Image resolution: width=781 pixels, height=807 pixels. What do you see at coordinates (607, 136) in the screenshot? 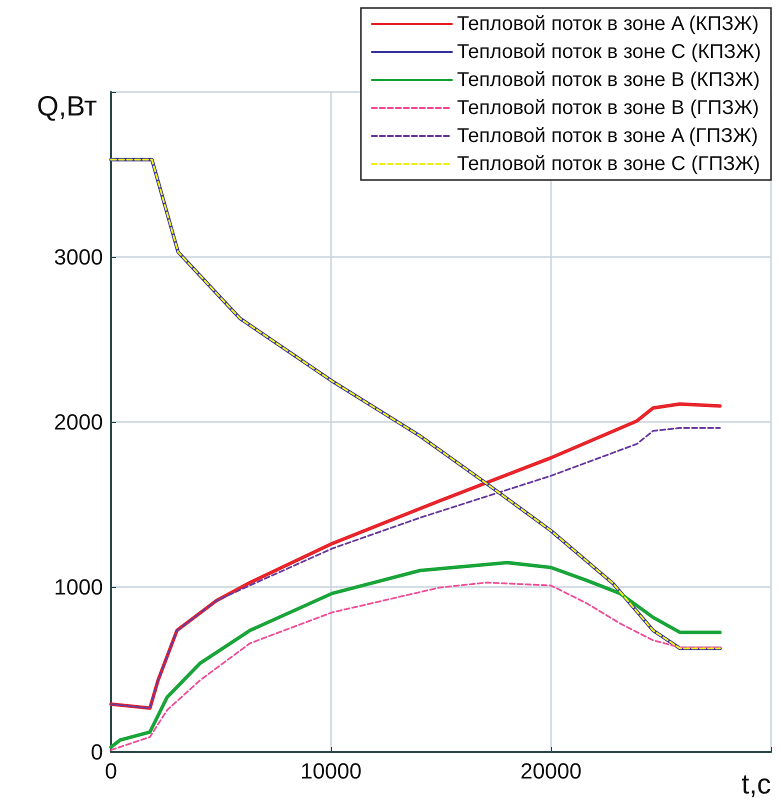
I see `legend-label: Тепловой поток в зоне A (ГПЗЖ)` at bounding box center [607, 136].